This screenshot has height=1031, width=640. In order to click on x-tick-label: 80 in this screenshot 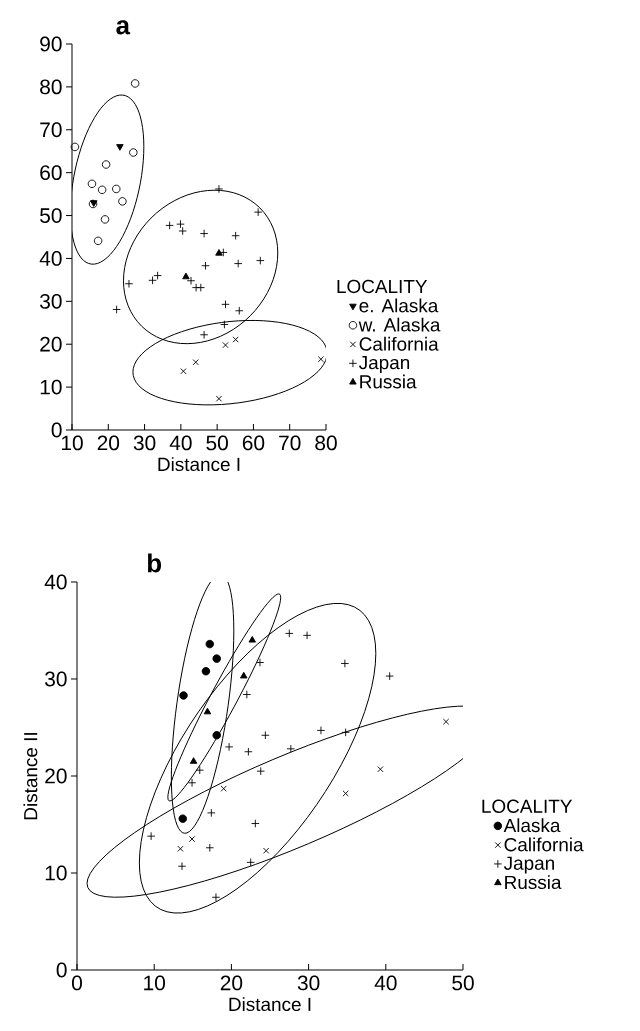, I will do `click(326, 443)`.